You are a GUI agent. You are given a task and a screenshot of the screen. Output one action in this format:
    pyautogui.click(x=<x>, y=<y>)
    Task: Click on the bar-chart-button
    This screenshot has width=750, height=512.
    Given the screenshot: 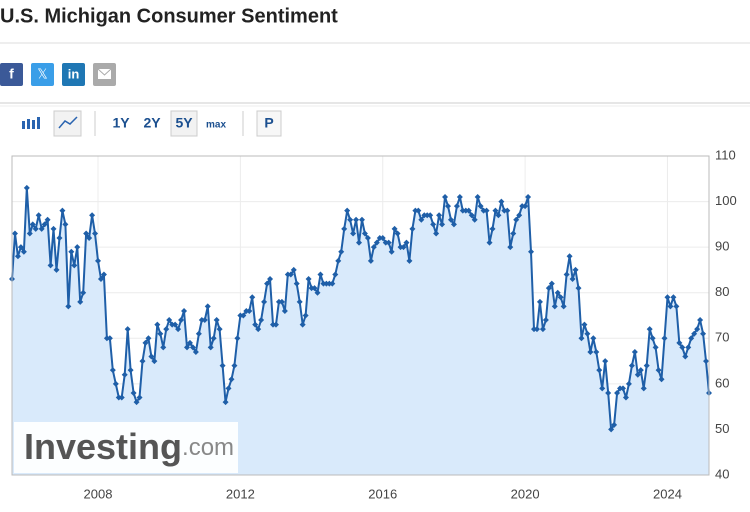 What is the action you would take?
    pyautogui.click(x=31, y=123)
    